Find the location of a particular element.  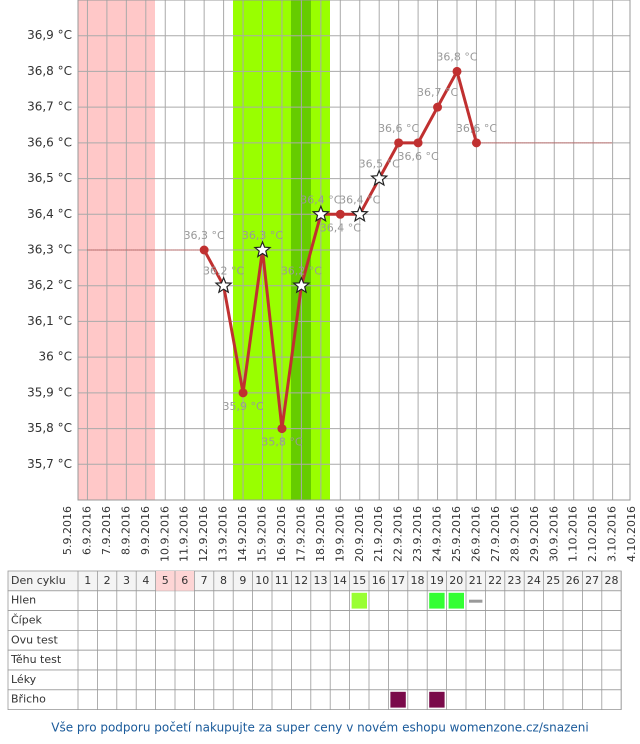

row-label: Léky is located at coordinates (24, 679).